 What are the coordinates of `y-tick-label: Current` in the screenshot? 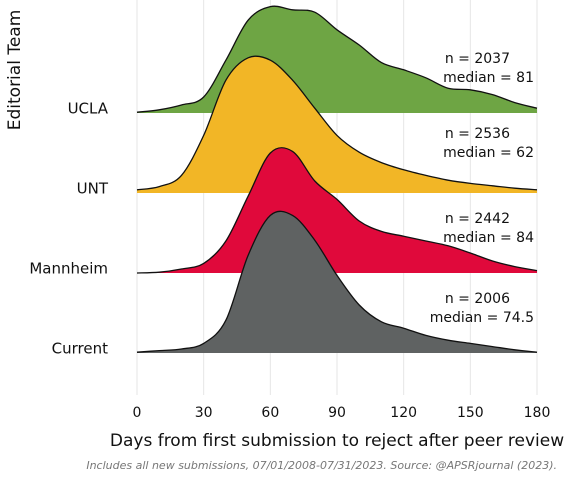 It's located at (80, 349).